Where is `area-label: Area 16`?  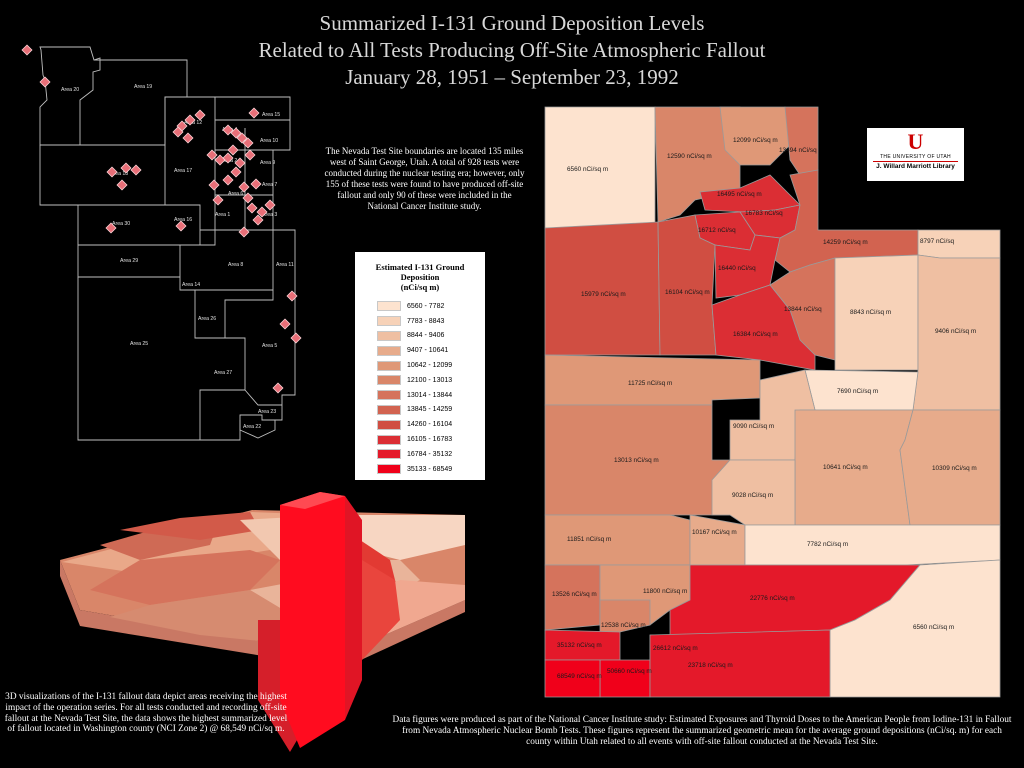 area-label: Area 16 is located at coordinates (183, 220).